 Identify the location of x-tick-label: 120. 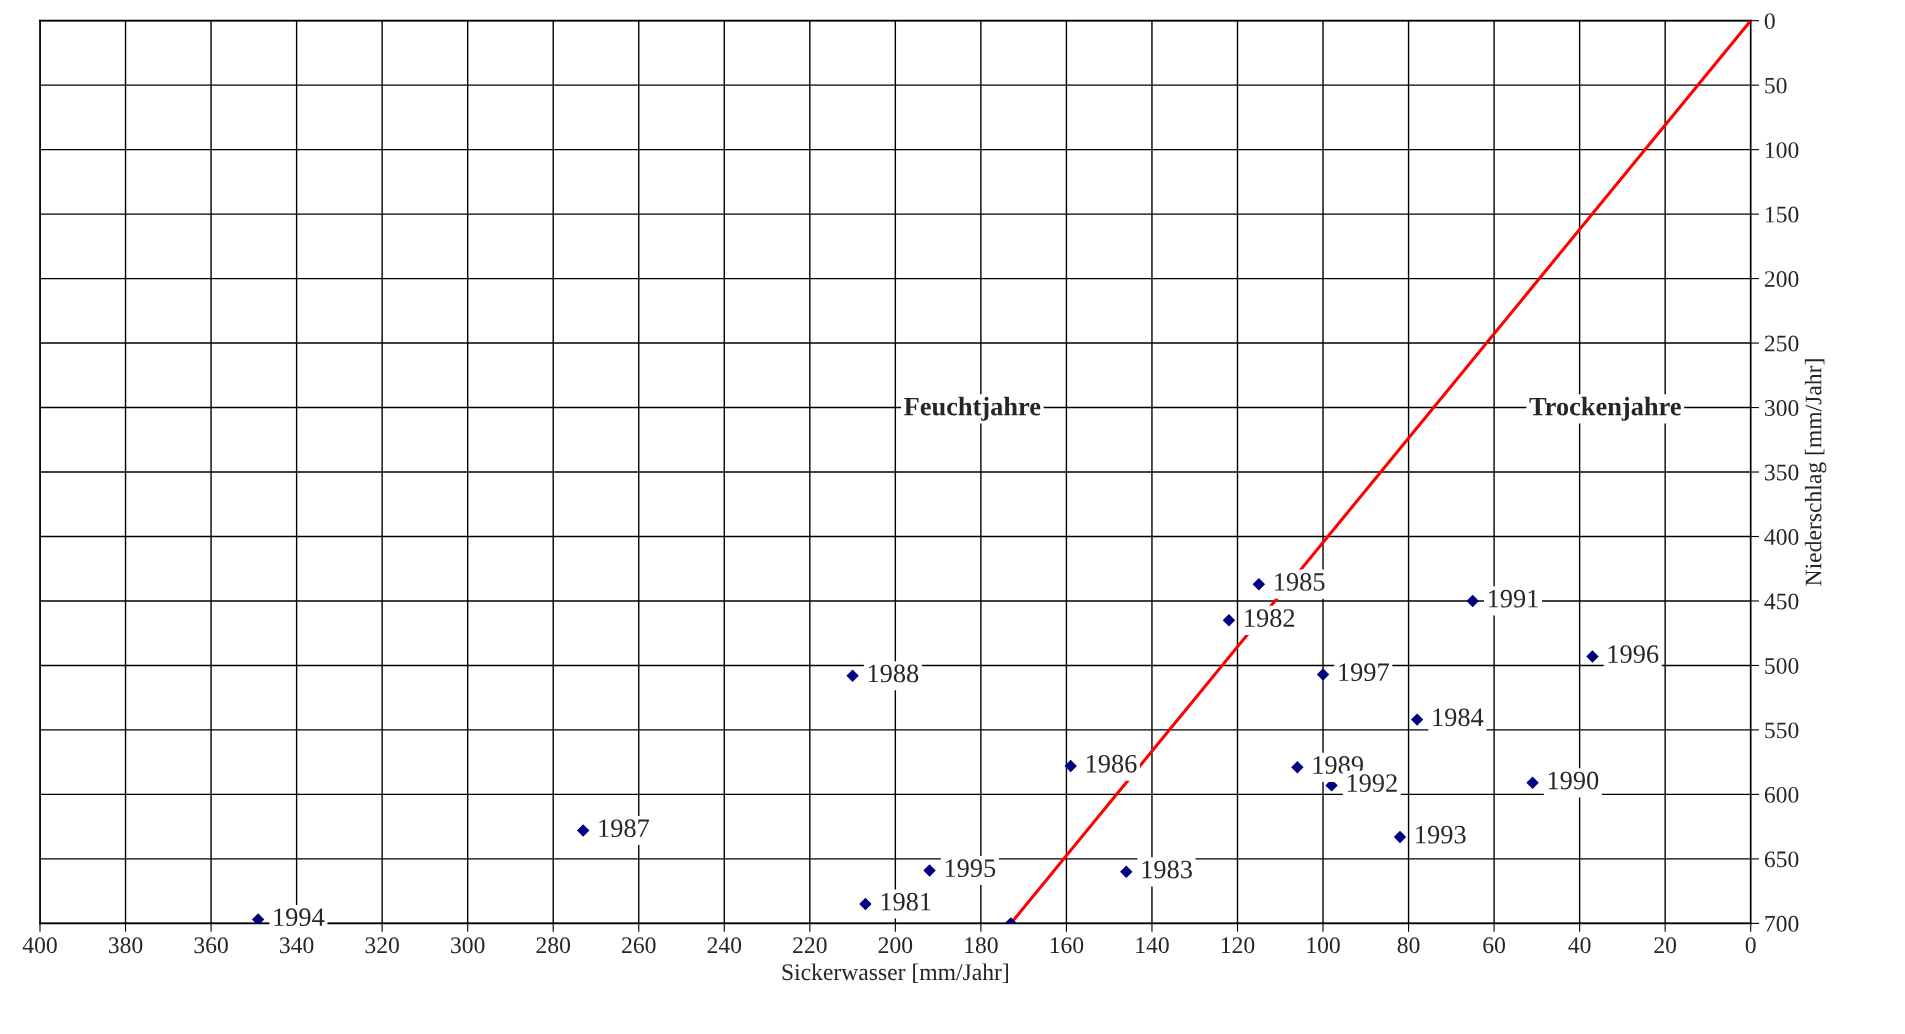
(1238, 945).